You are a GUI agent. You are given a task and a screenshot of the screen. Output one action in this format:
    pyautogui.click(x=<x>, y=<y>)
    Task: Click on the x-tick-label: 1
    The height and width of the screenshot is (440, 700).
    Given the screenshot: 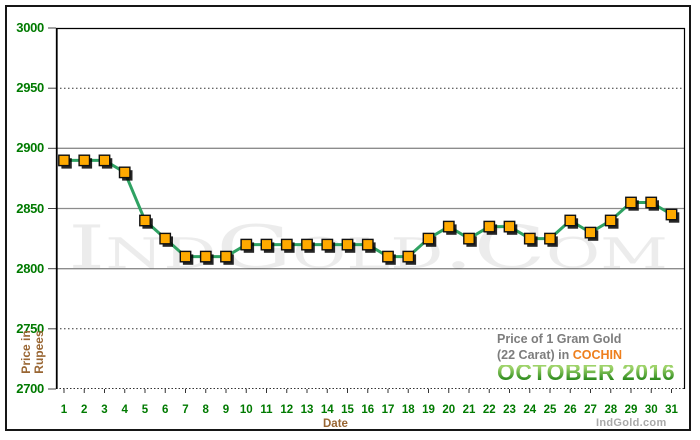 What is the action you would take?
    pyautogui.click(x=64, y=410)
    